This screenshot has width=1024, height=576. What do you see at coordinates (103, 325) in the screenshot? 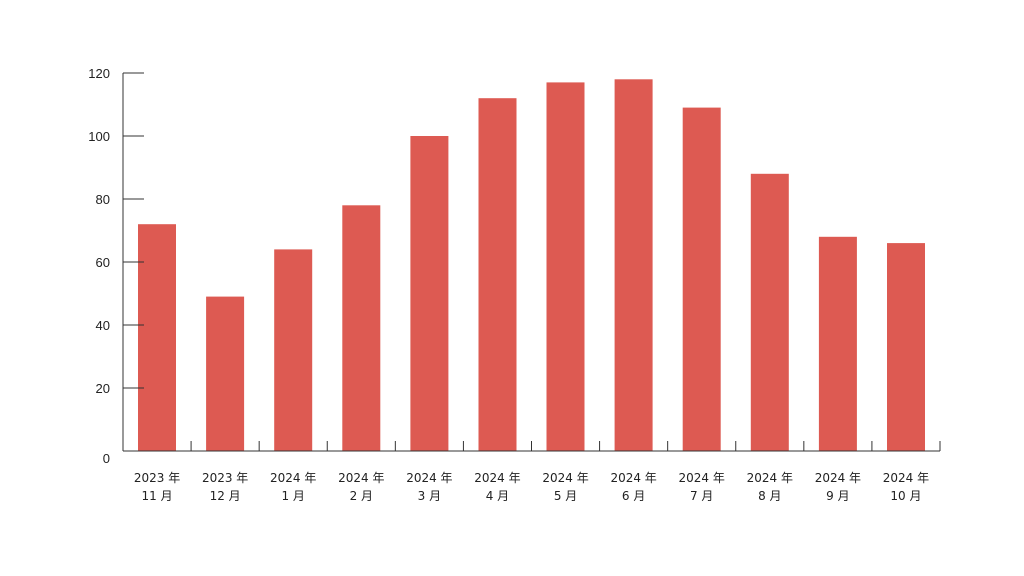
I see `y-tick-label: 40` at bounding box center [103, 325].